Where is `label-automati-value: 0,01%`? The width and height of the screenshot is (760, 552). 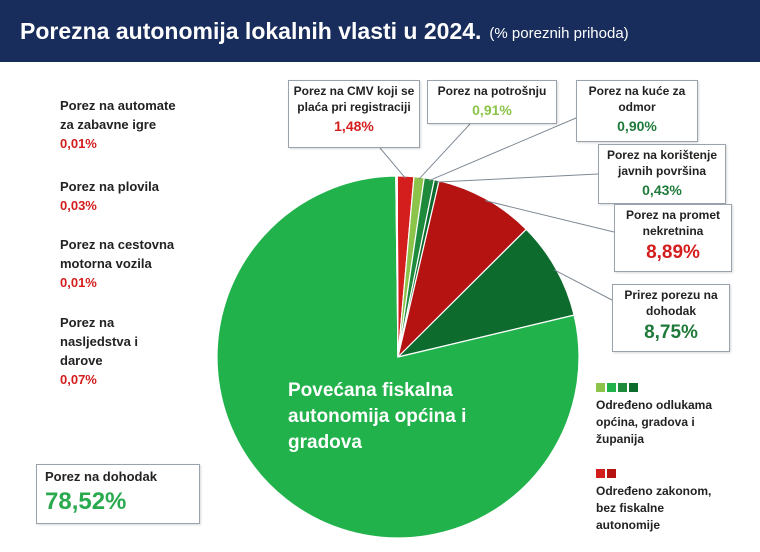
label-automati-value: 0,01% is located at coordinates (78, 143).